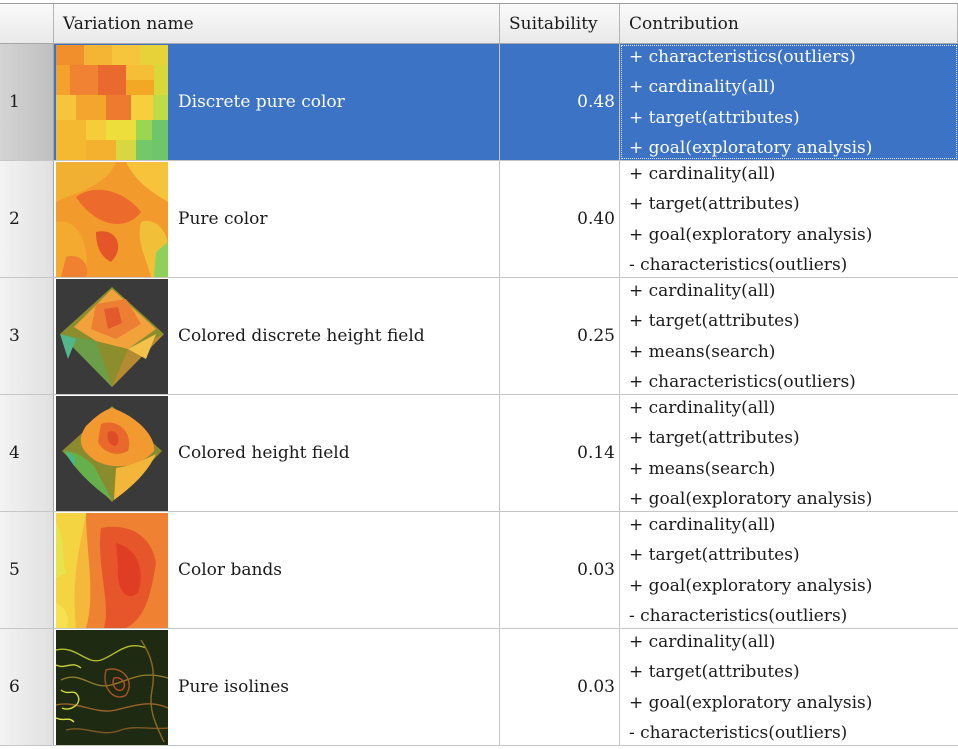 Image resolution: width=958 pixels, height=749 pixels. I want to click on variation-cell: Pure isolines, so click(277, 687).